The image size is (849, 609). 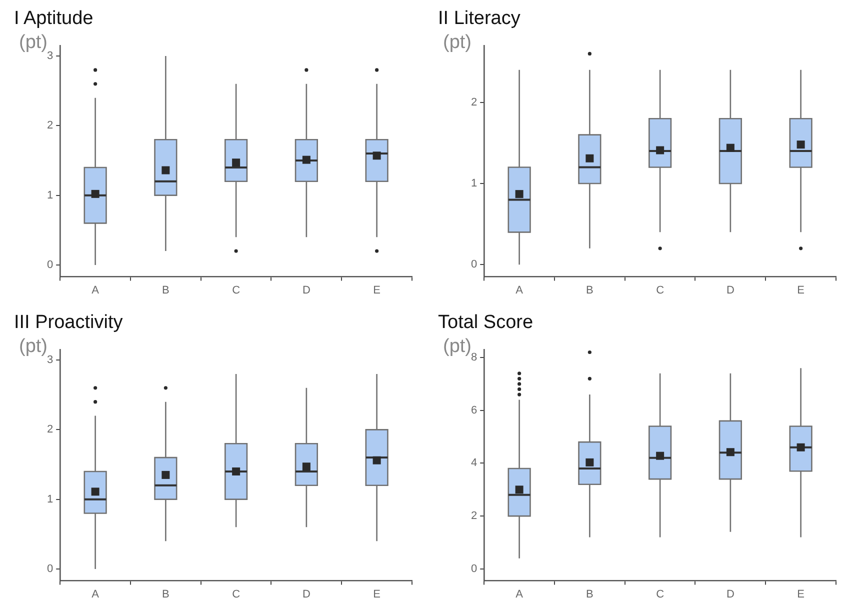 I want to click on y-tick-label: 4, so click(x=474, y=463).